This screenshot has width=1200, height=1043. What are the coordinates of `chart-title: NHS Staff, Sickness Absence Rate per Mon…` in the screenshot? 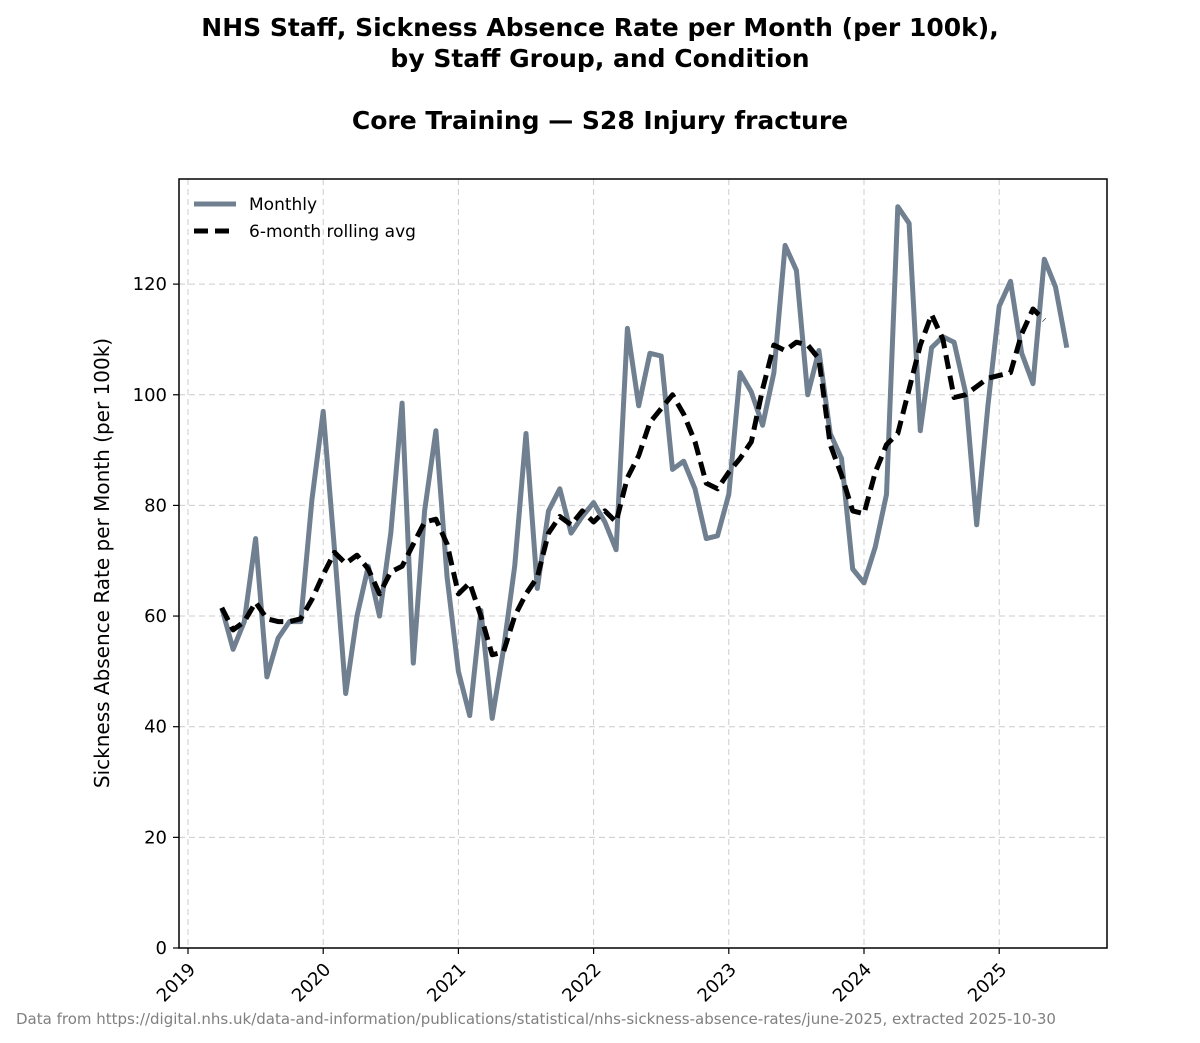 It's located at (600, 43).